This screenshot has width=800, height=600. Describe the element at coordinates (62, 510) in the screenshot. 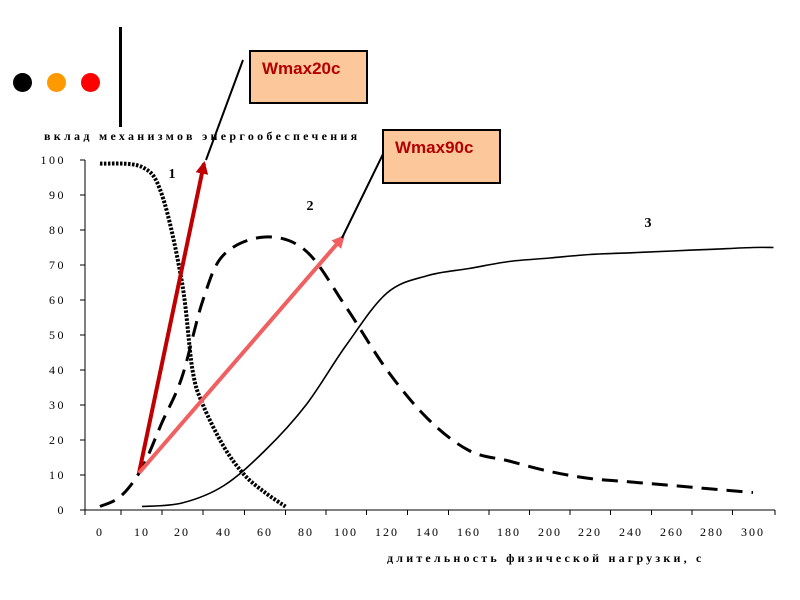

I see `y-tick-label: 0` at that location.